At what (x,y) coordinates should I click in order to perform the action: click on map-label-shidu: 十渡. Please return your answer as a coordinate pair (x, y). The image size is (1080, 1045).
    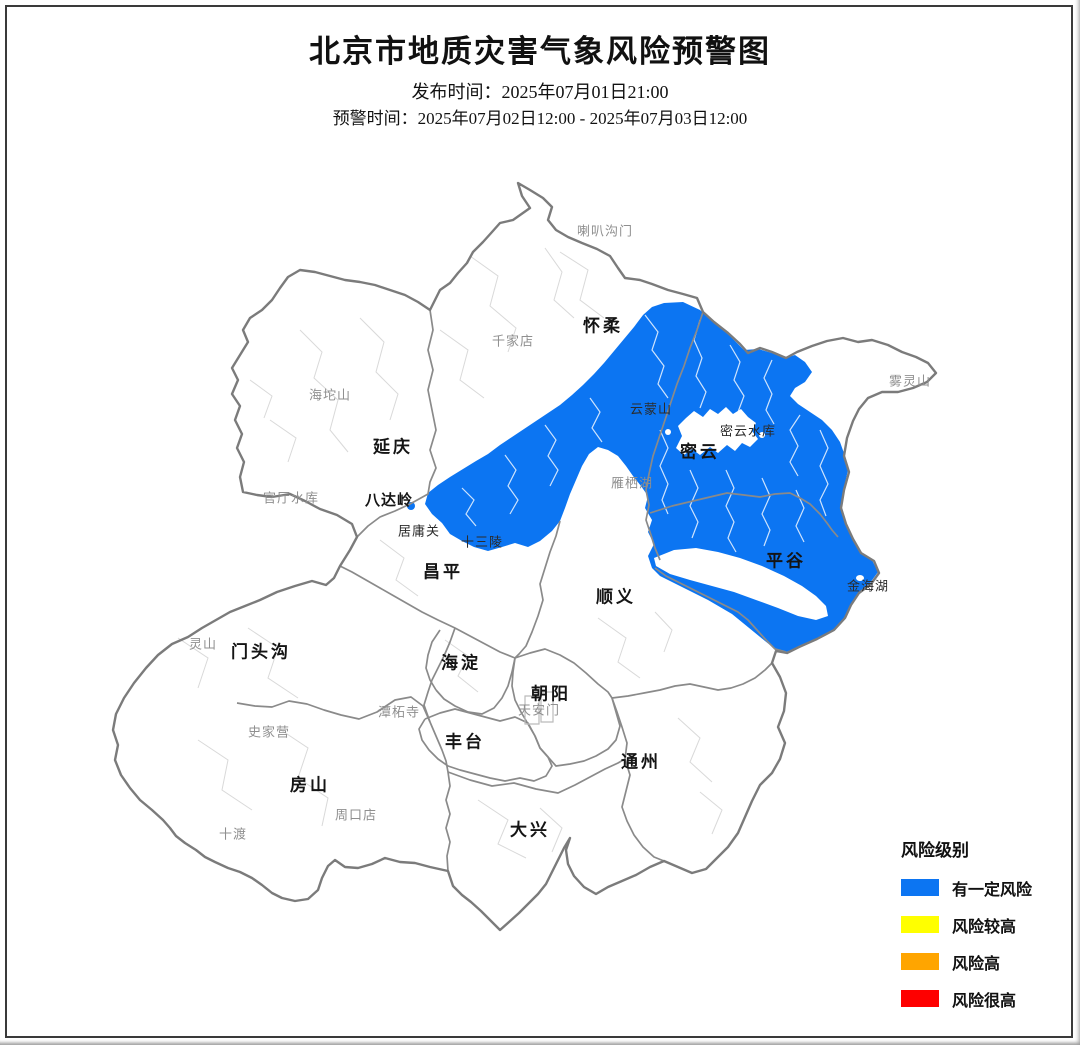
    Looking at the image, I should click on (233, 834).